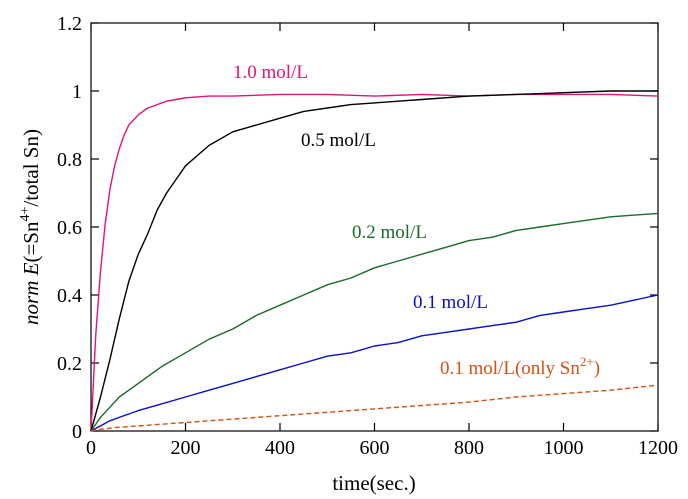  I want to click on series-label-sn2-pre: 0.1 mol/L(only Sn, so click(510, 368).